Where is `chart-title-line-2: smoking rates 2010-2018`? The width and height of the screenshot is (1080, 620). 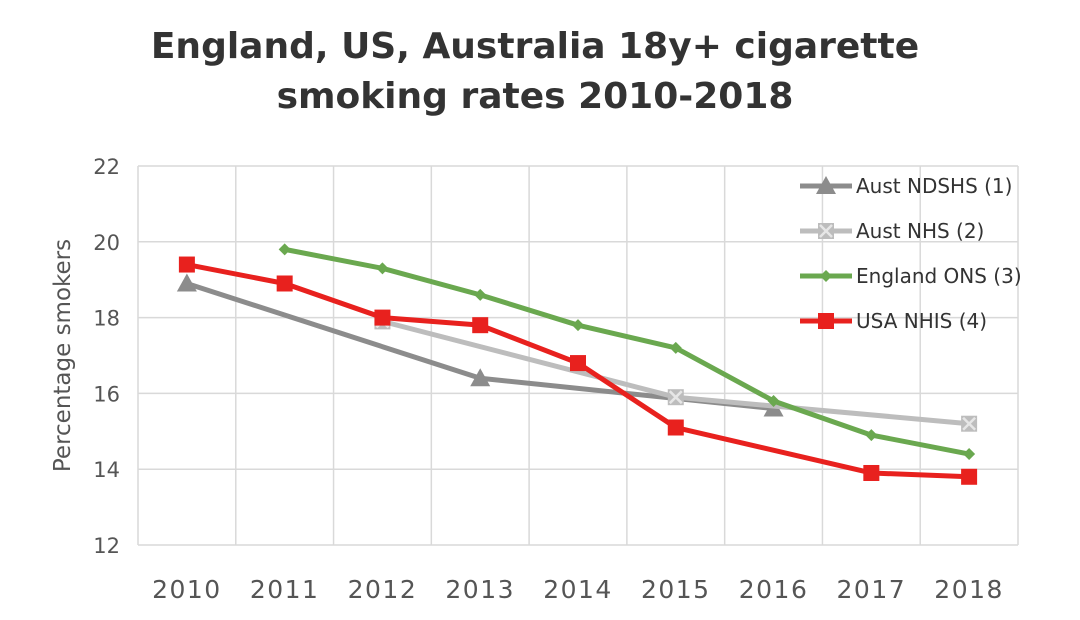
chart-title-line-2: smoking rates 2010-2018 is located at coordinates (535, 96).